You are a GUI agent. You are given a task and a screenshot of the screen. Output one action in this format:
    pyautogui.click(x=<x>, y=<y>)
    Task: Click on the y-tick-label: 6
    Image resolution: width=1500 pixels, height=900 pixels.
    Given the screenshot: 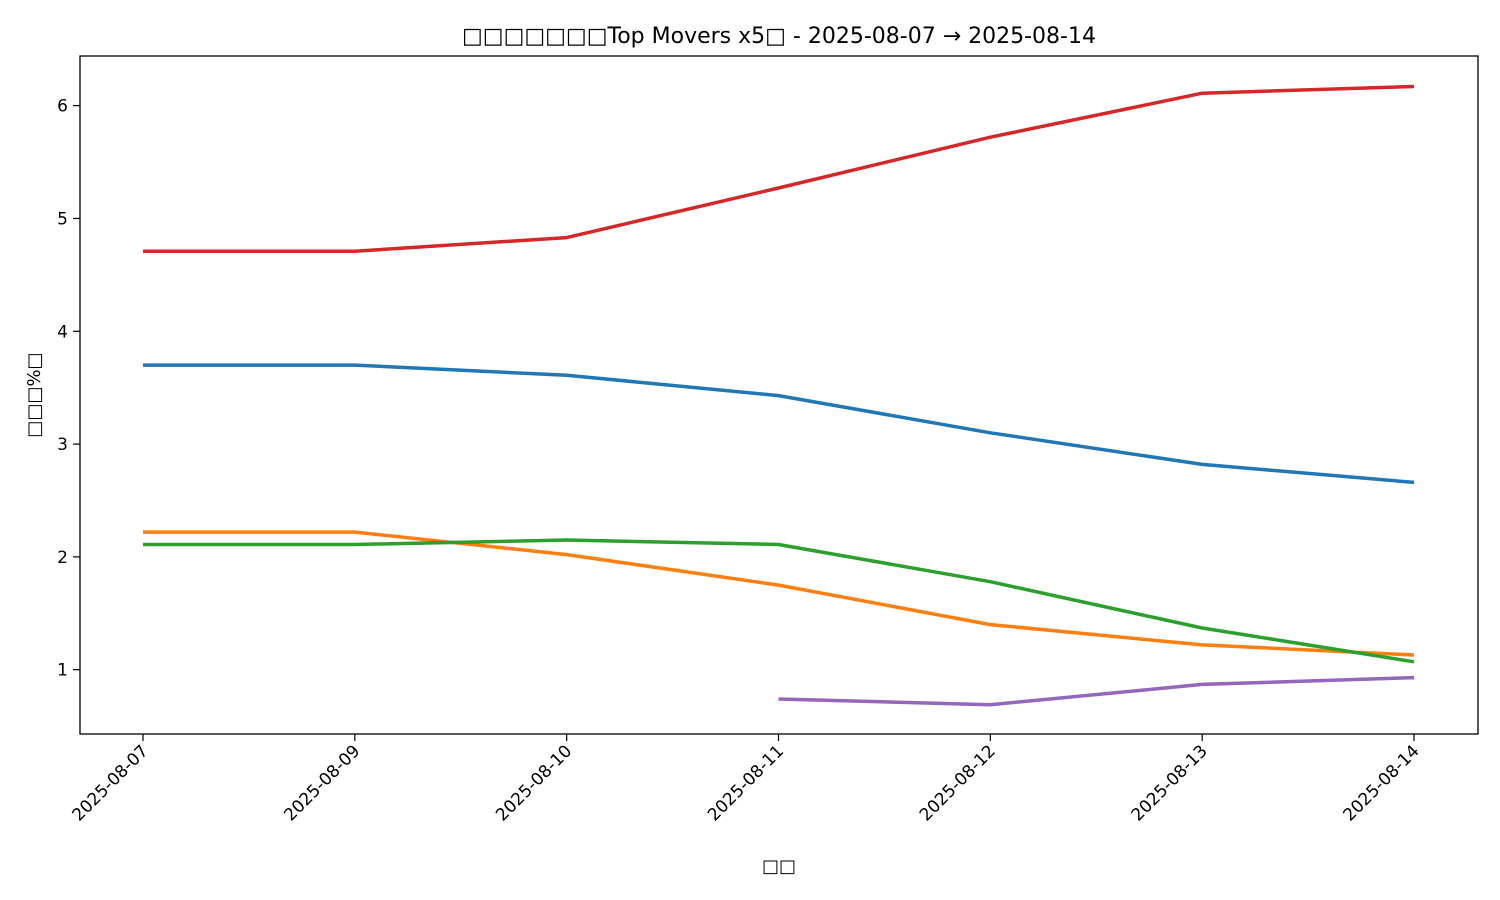 What is the action you would take?
    pyautogui.click(x=62, y=107)
    